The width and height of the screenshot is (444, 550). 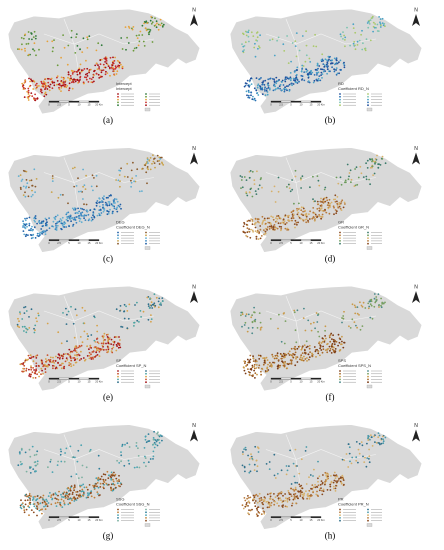 What do you see at coordinates (90, 336) in the screenshot?
I see `points` at bounding box center [90, 336].